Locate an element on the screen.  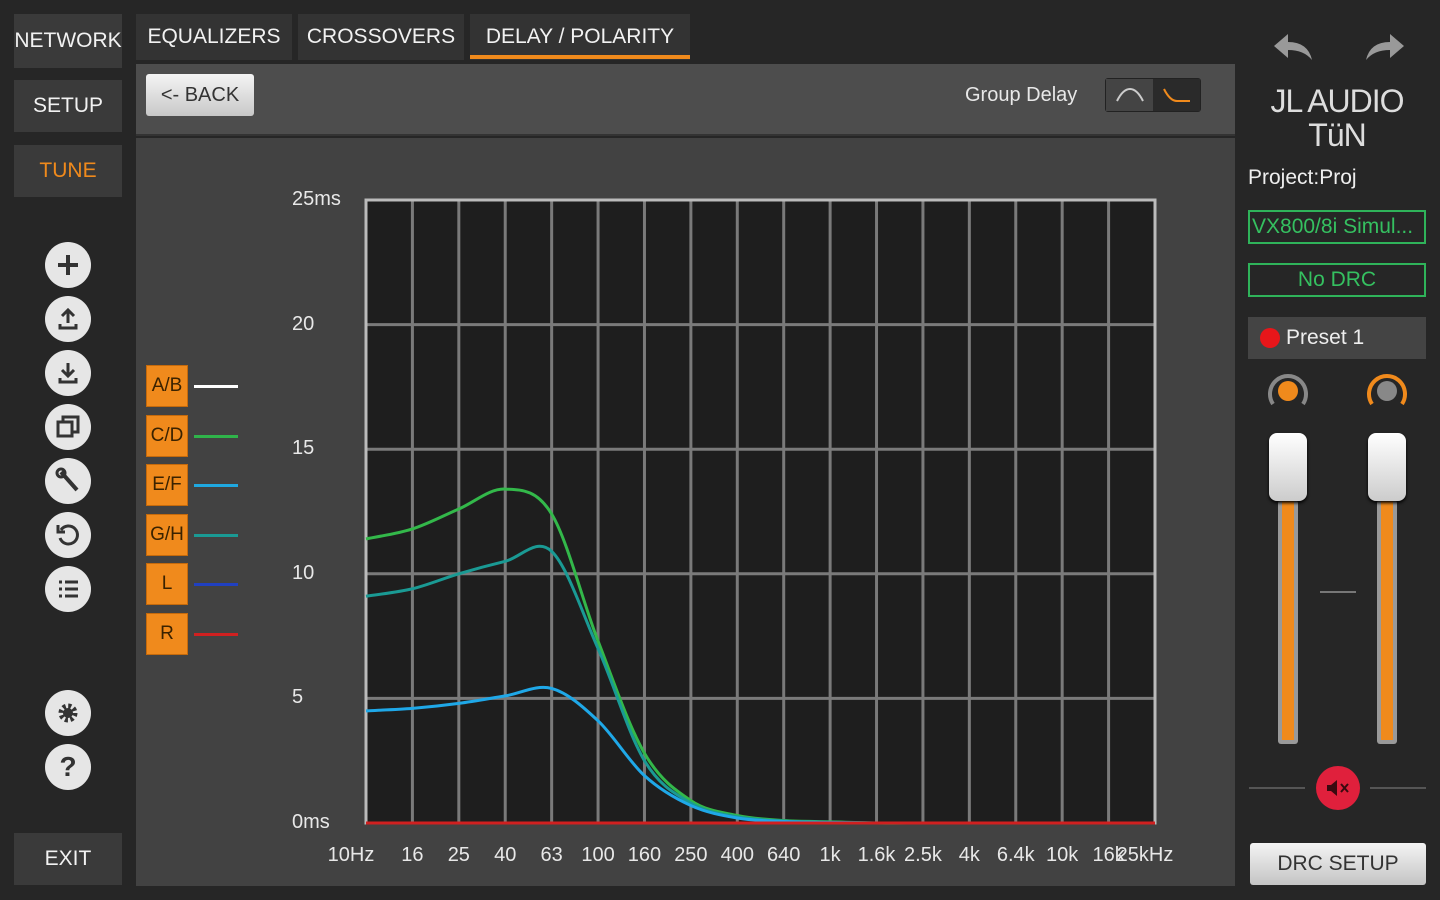
x-tick-label: 1.6k is located at coordinates (876, 855).